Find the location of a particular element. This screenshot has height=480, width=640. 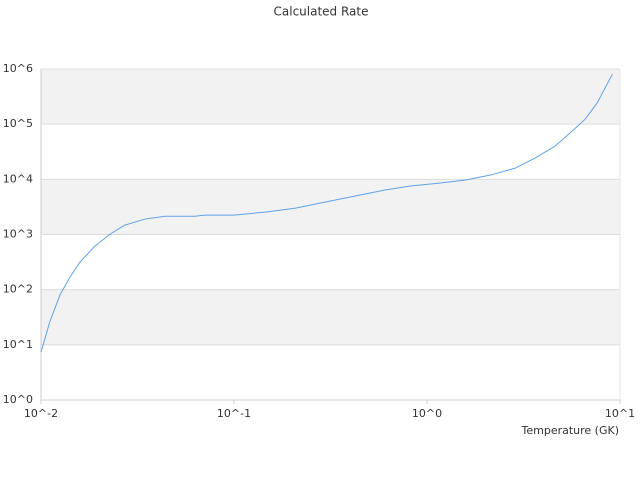

y-tick-label: 10^1 is located at coordinates (18, 344).